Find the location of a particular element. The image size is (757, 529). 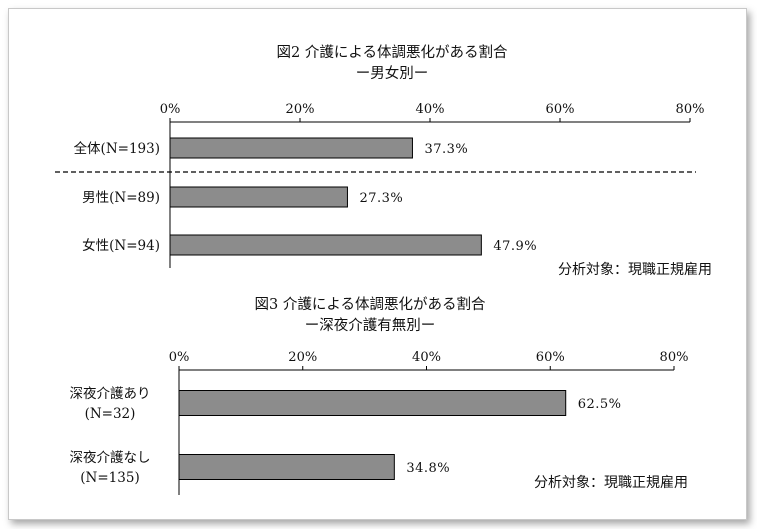

chart-subtitle: ー男女別ー is located at coordinates (392, 73).